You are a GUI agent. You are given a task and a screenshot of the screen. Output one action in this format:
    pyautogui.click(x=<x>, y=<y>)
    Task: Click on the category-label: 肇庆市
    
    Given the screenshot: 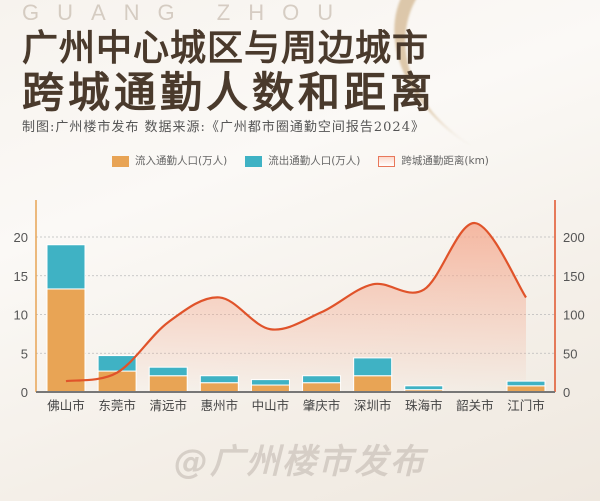 What is the action you would take?
    pyautogui.click(x=322, y=405)
    